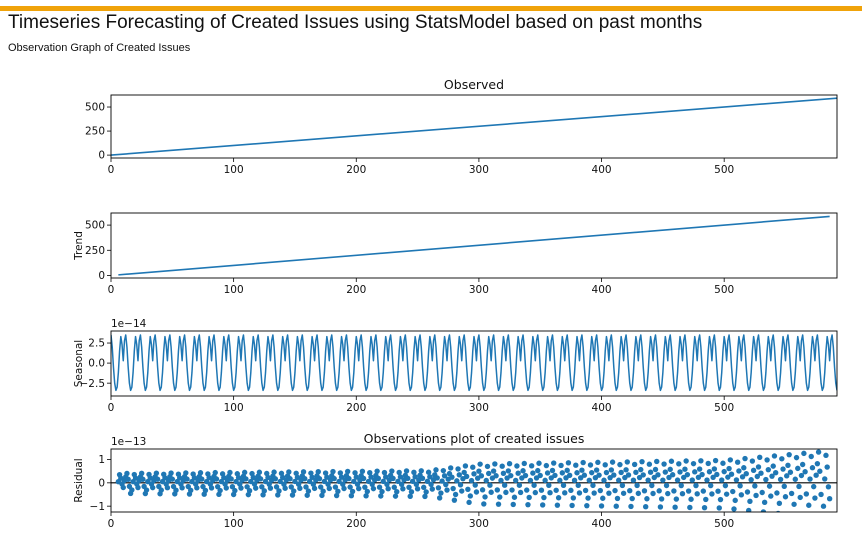 This screenshot has width=862, height=537. Describe the element at coordinates (95, 132) in the screenshot. I see `y-tick-label: 250` at that location.